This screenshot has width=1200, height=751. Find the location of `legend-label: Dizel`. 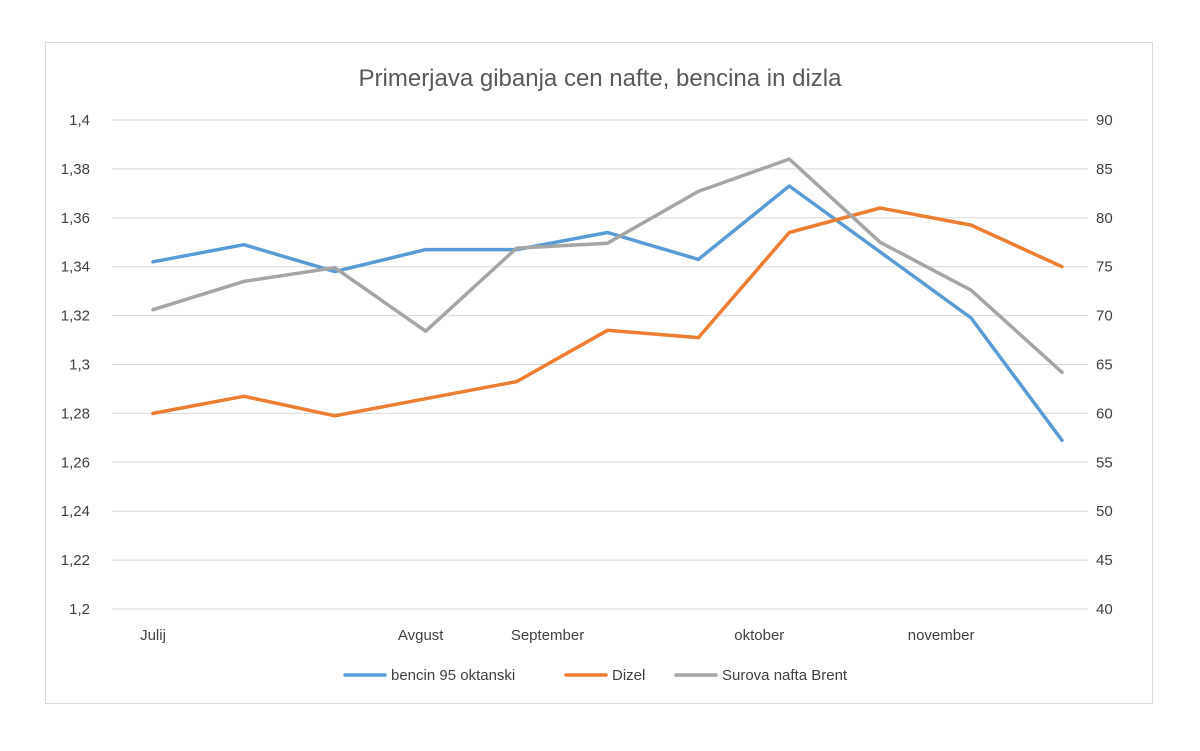

legend-label: Dizel is located at coordinates (628, 675).